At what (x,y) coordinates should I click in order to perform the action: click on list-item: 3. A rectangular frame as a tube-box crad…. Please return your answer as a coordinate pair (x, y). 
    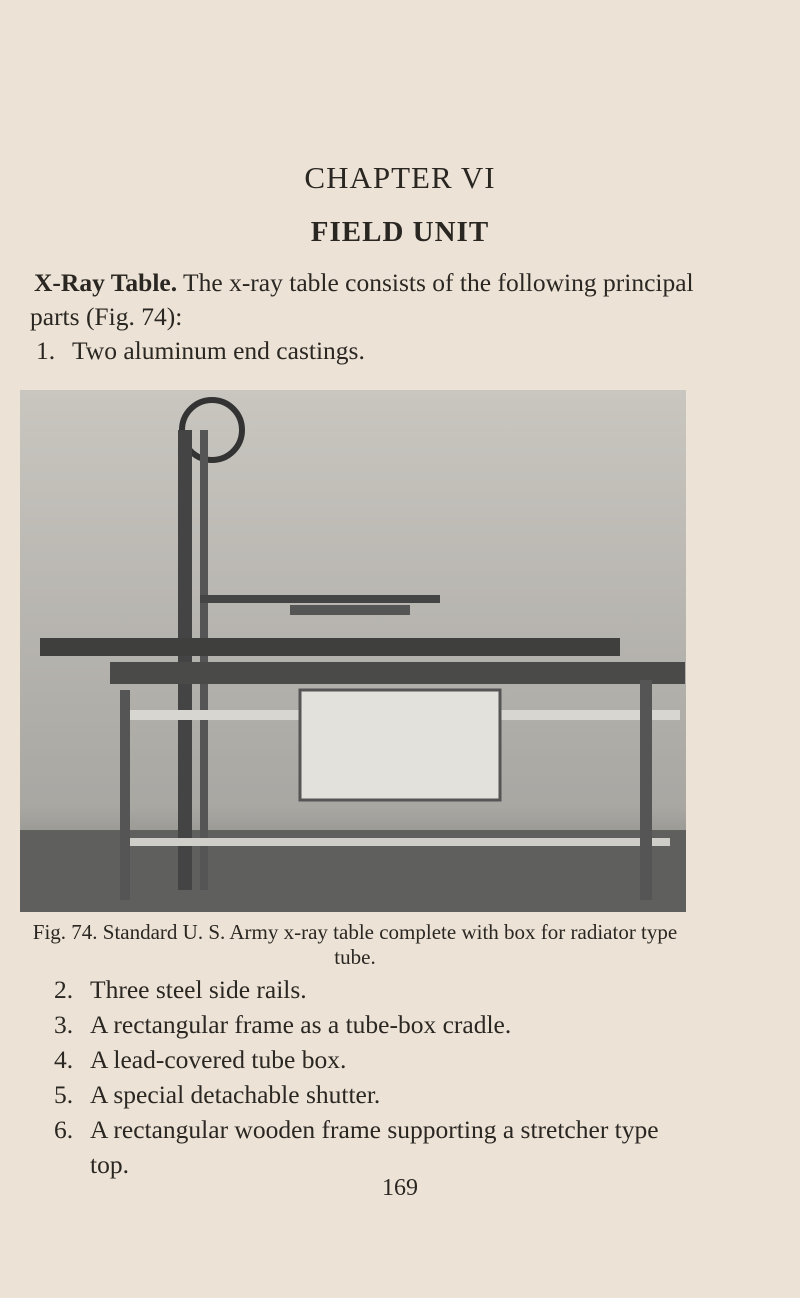
    Looking at the image, I should click on (374, 1024).